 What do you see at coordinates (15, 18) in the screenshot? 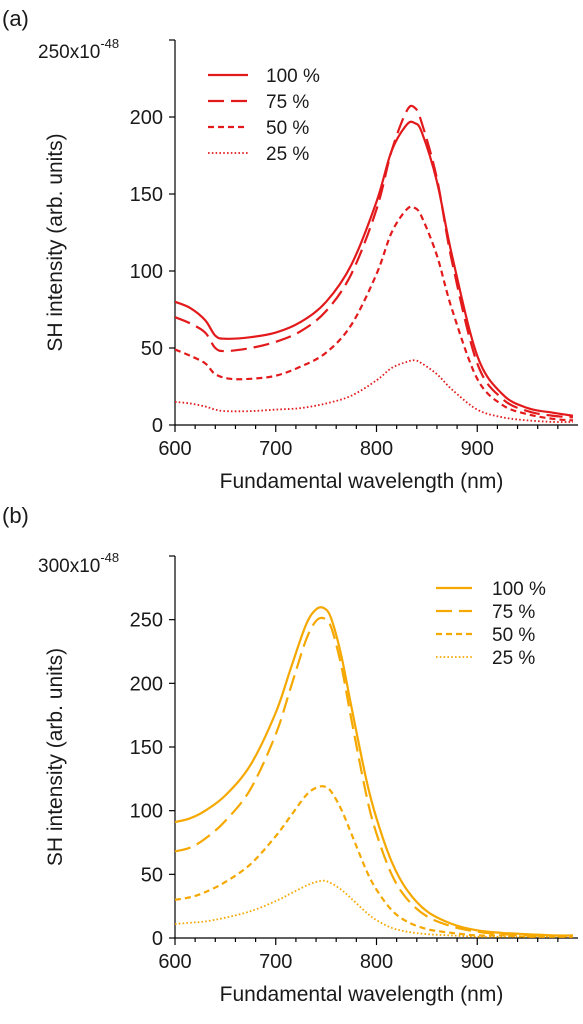
I see `panel-label-a: (a)` at bounding box center [15, 18].